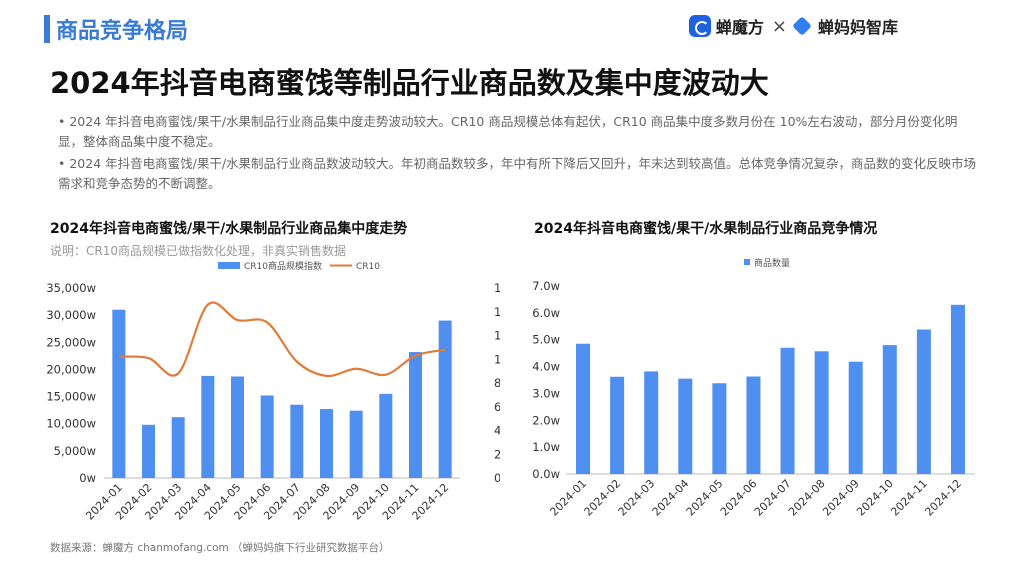 The height and width of the screenshot is (576, 1024). I want to click on x-axis-tick-label: 2024-06, so click(739, 498).